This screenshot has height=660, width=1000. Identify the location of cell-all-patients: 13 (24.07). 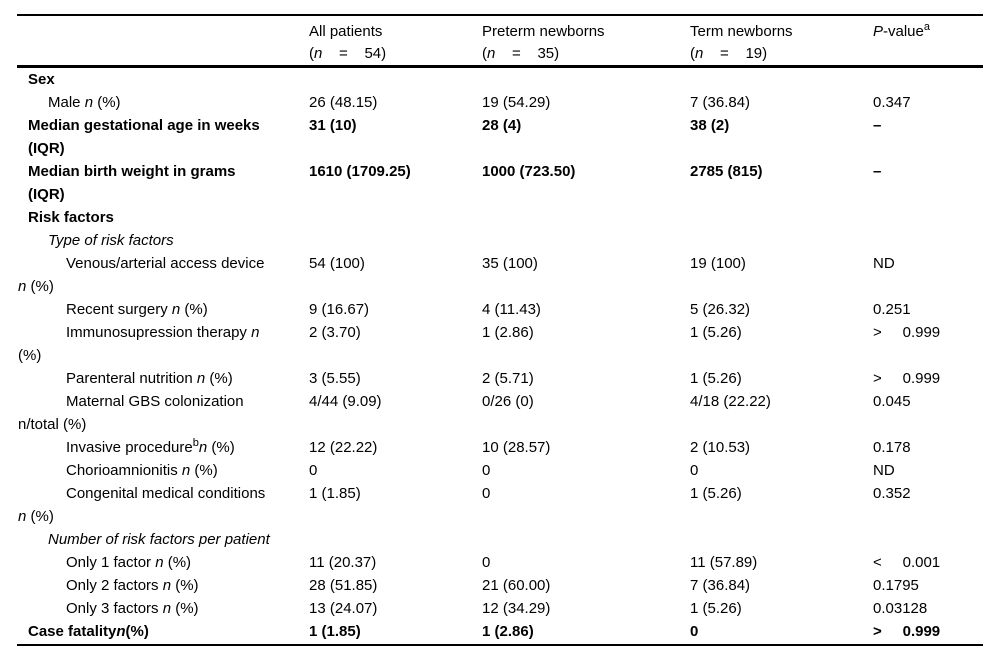
(343, 608).